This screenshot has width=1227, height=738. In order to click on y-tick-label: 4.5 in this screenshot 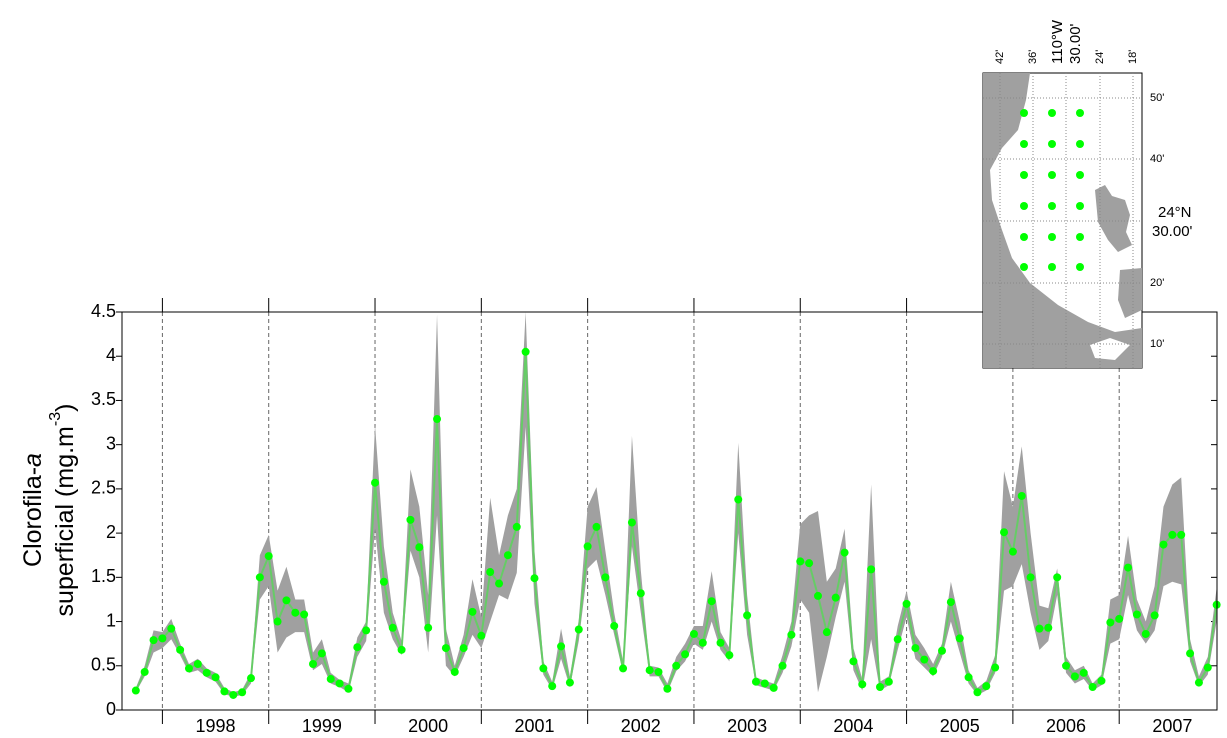, I will do `click(103, 311)`.